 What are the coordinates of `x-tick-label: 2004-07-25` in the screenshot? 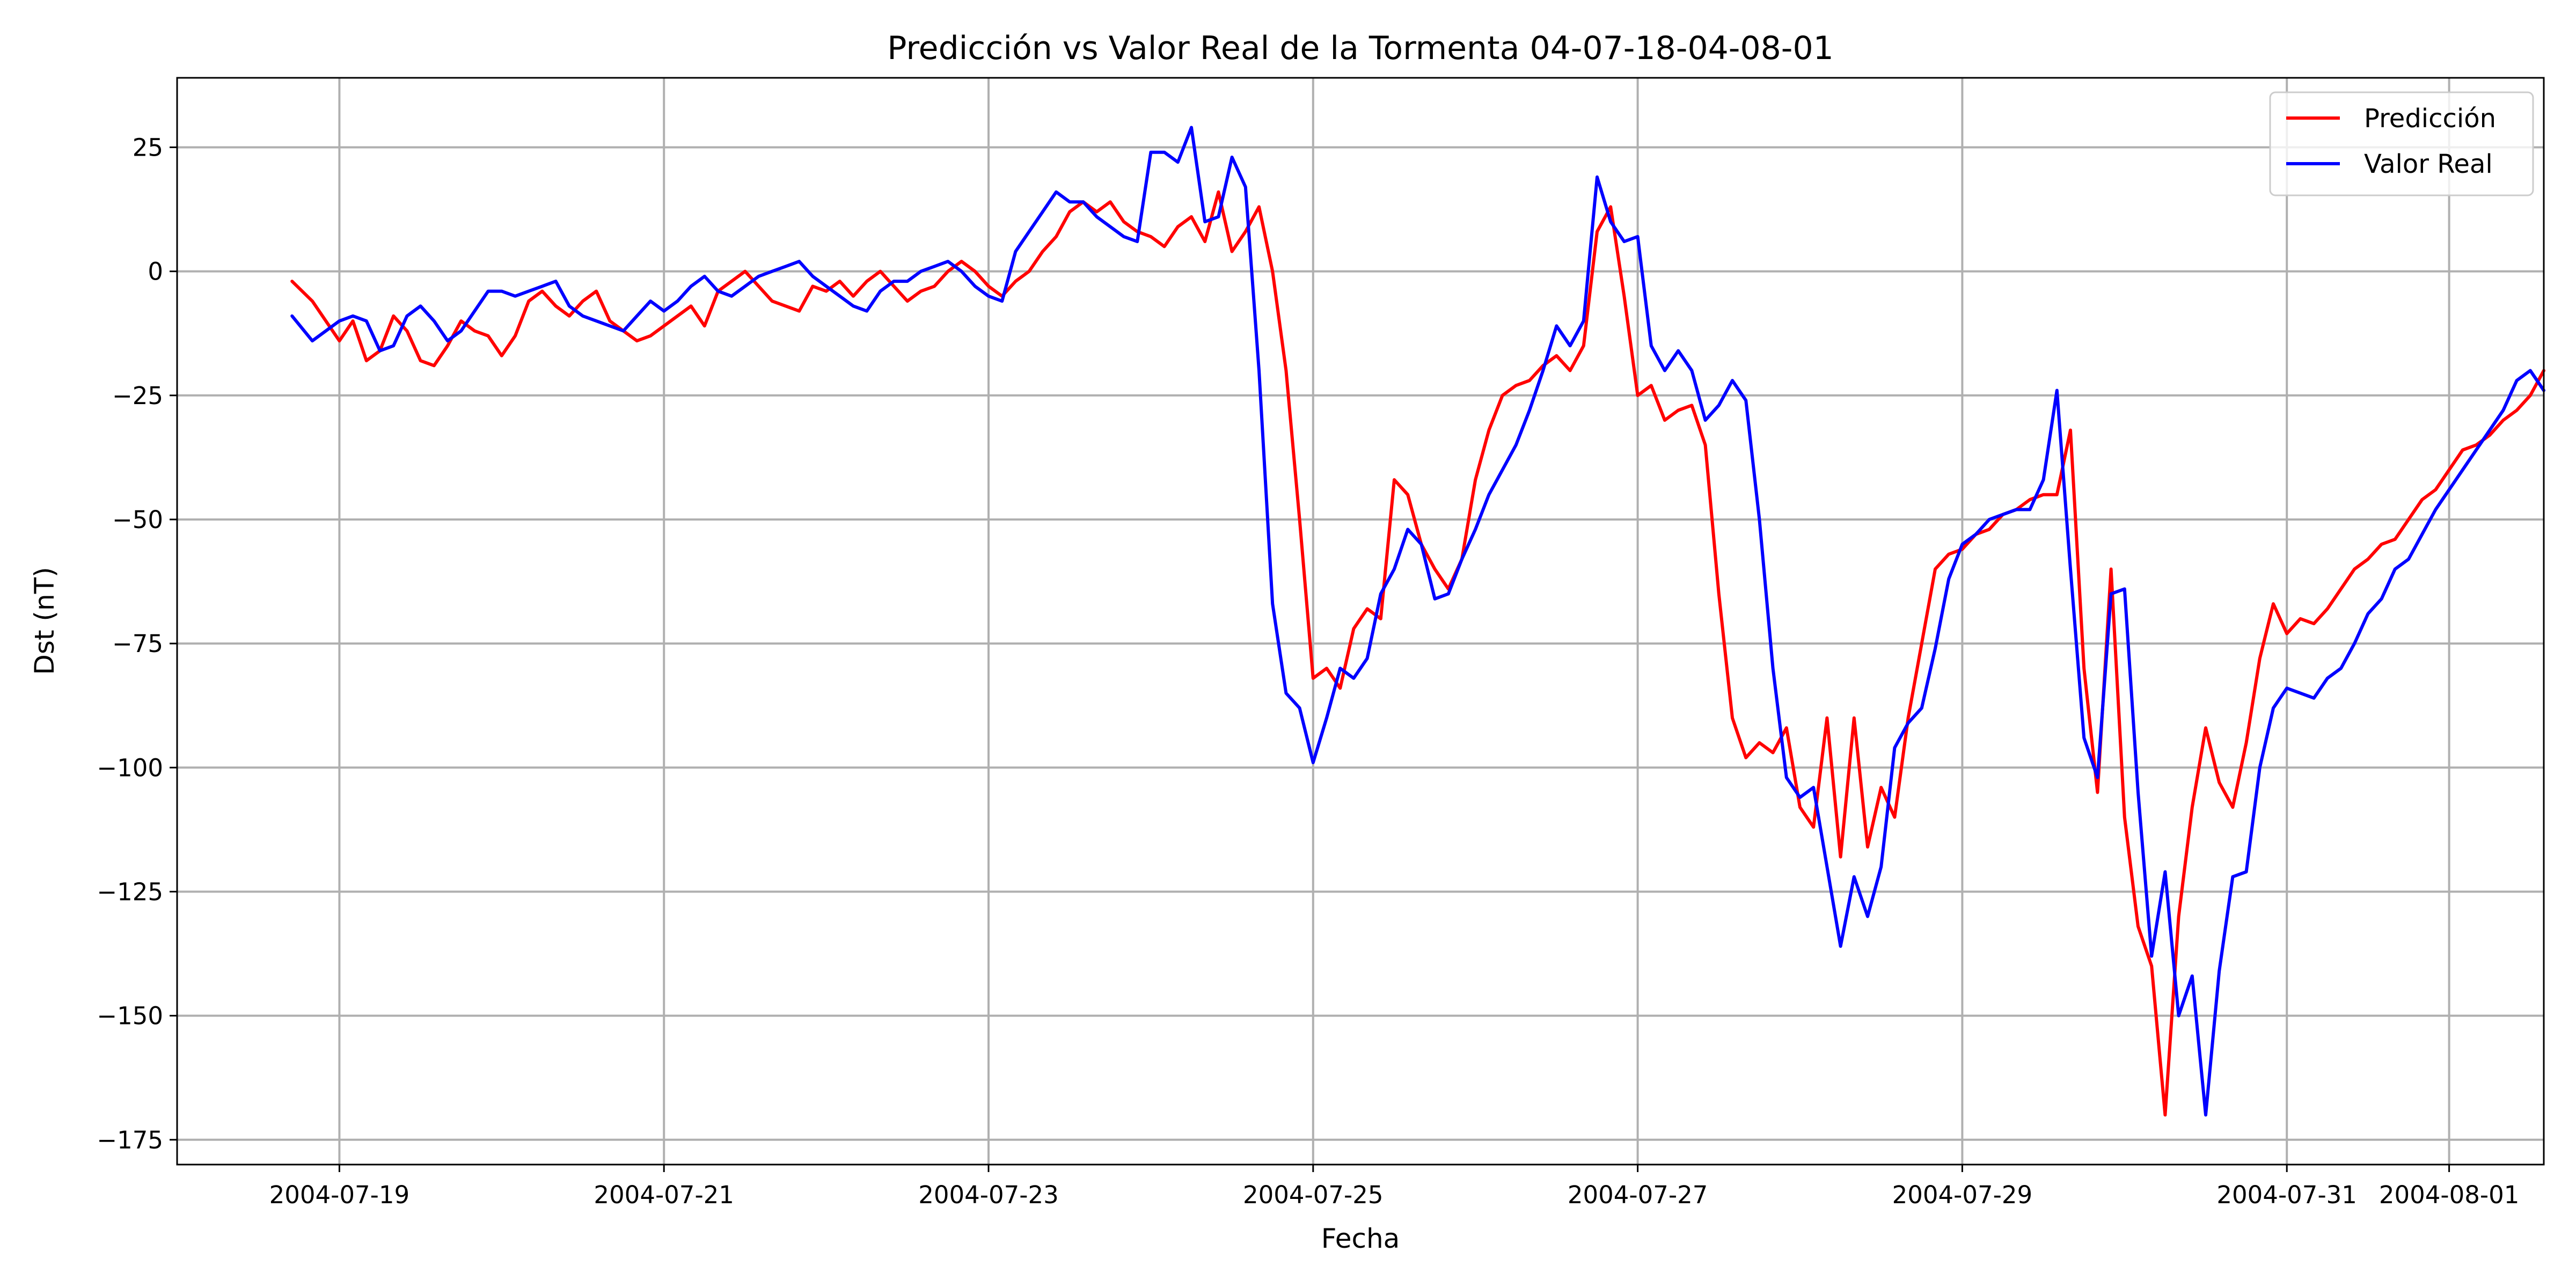 It's located at (1313, 1195).